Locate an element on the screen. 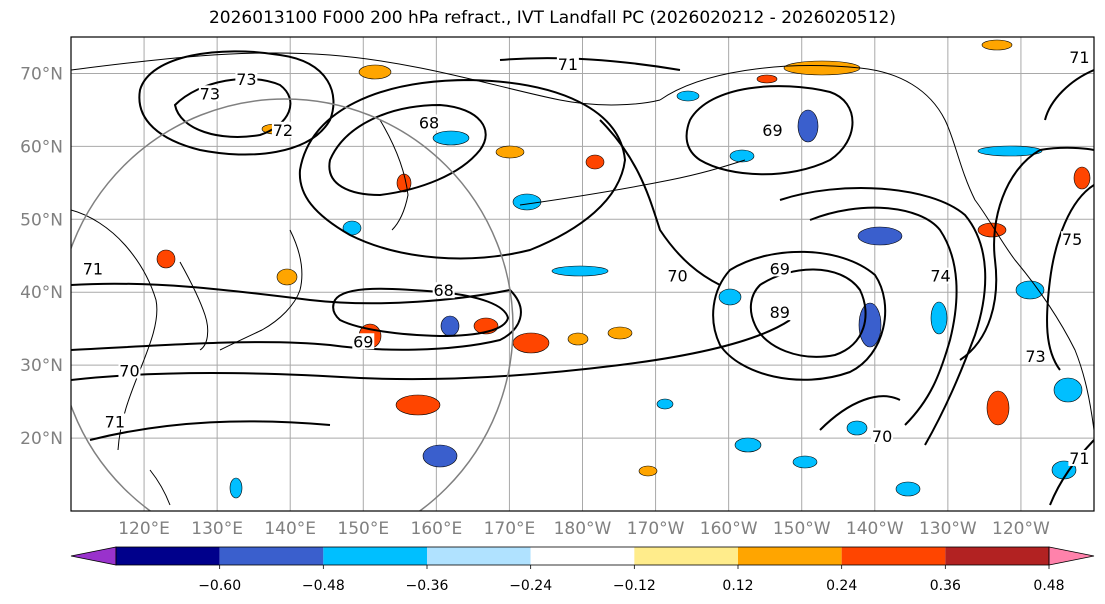 The image size is (1105, 604). colorbar-tick-label: 0.24 is located at coordinates (841, 586).